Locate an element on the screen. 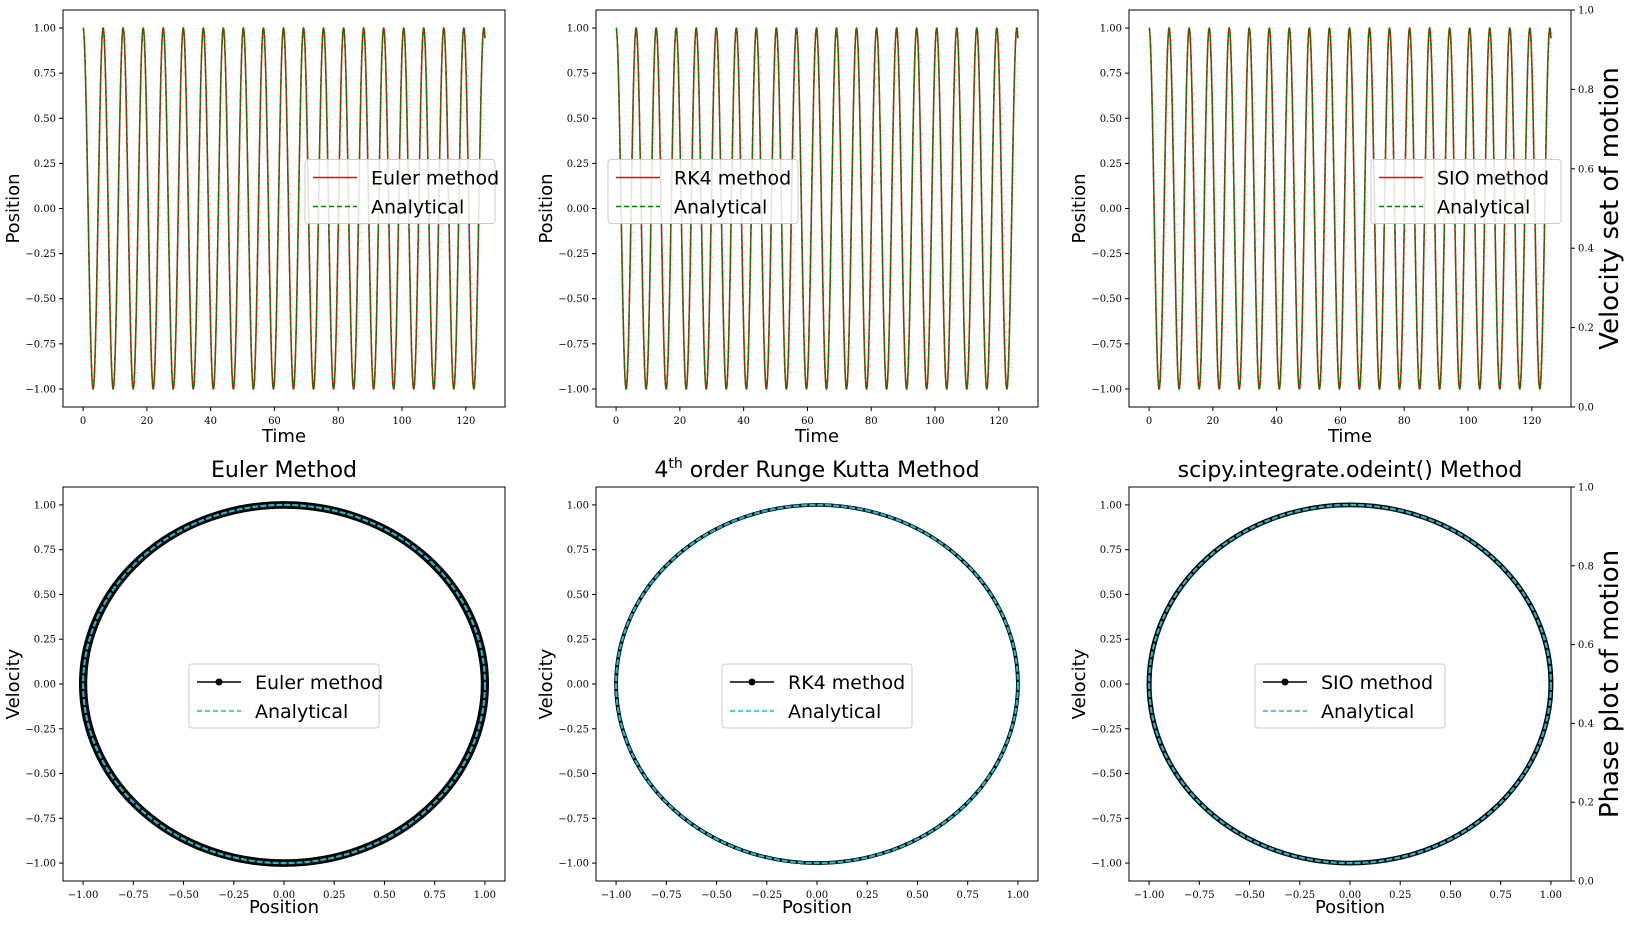 This screenshot has width=1625, height=925. x-tick-label: 100 is located at coordinates (401, 421).